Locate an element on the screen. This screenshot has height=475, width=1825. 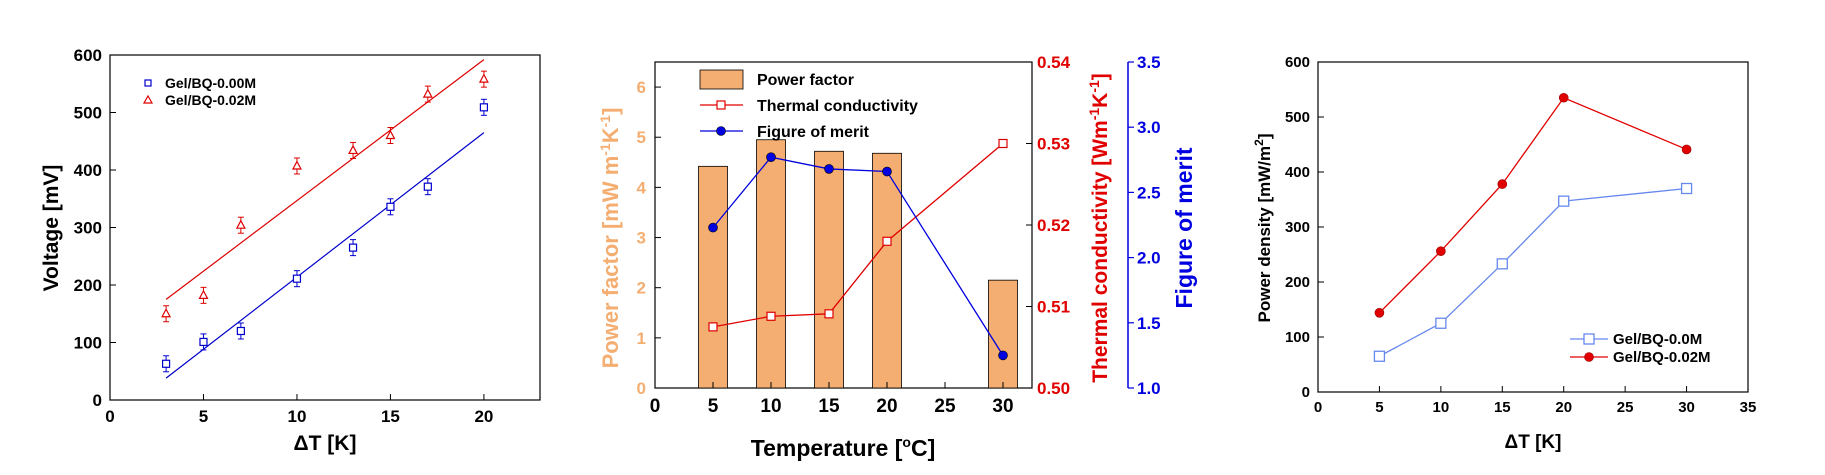
legend-marker-power-factor is located at coordinates (721, 79).